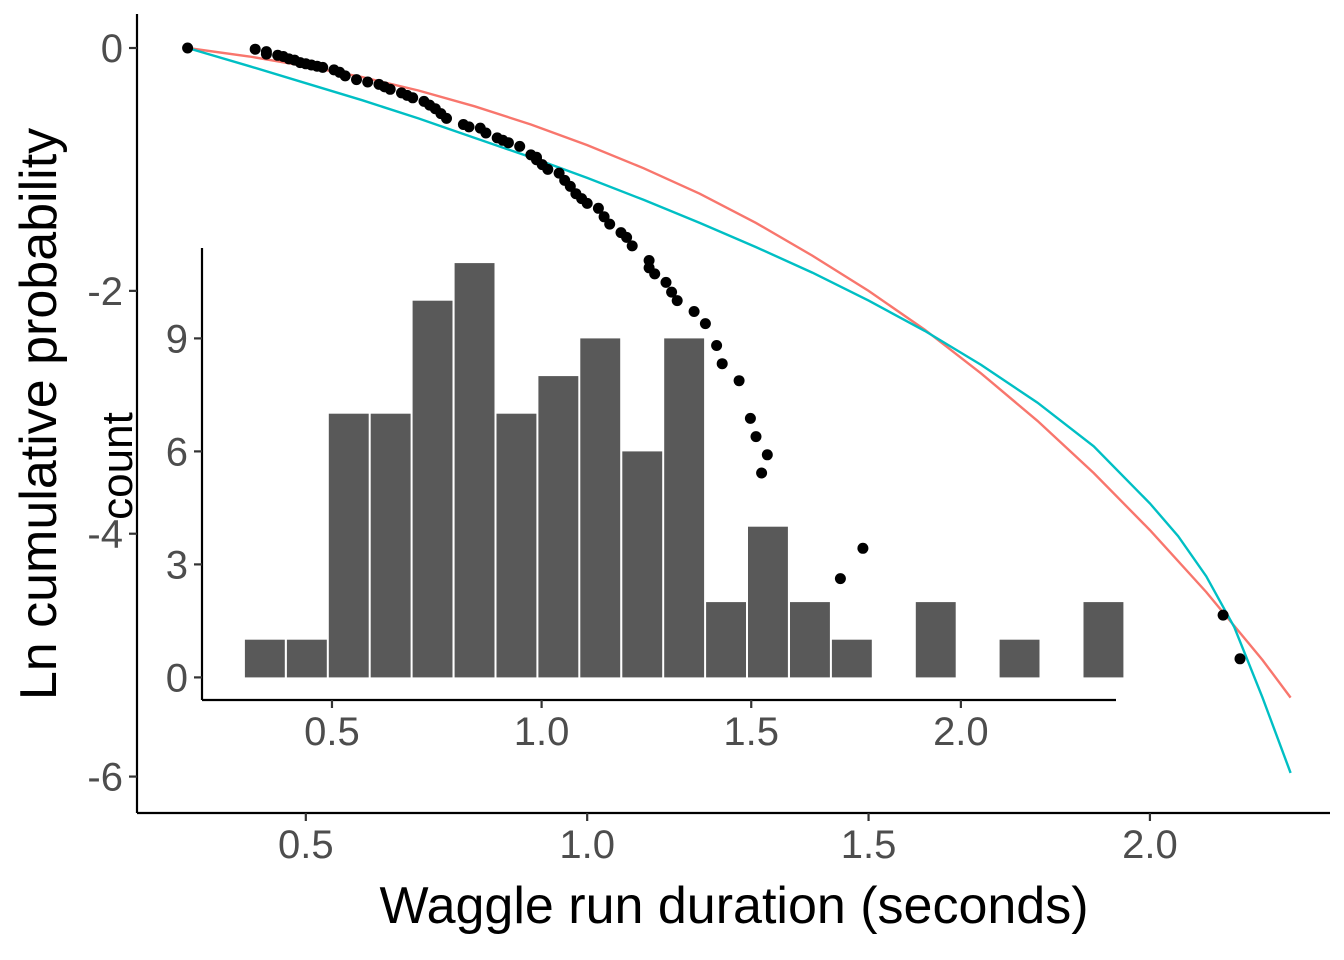 The image size is (1344, 960). Describe the element at coordinates (332, 732) in the screenshot. I see `inset-x-tick-label: 0.5` at that location.